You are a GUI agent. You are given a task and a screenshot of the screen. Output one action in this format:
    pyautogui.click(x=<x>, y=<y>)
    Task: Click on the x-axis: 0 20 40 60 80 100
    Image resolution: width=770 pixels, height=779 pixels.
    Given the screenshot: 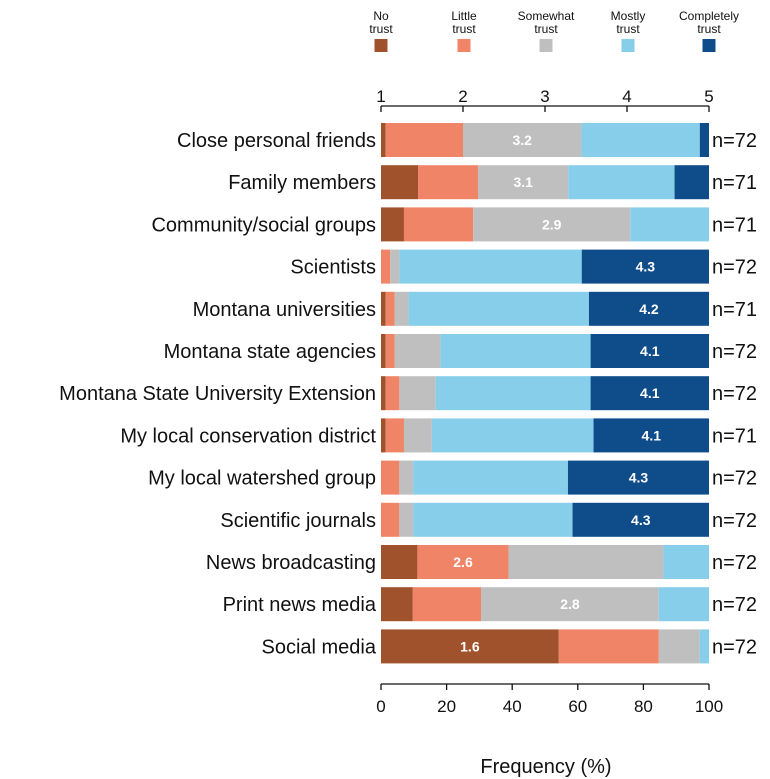 What is the action you would take?
    pyautogui.click(x=549, y=699)
    